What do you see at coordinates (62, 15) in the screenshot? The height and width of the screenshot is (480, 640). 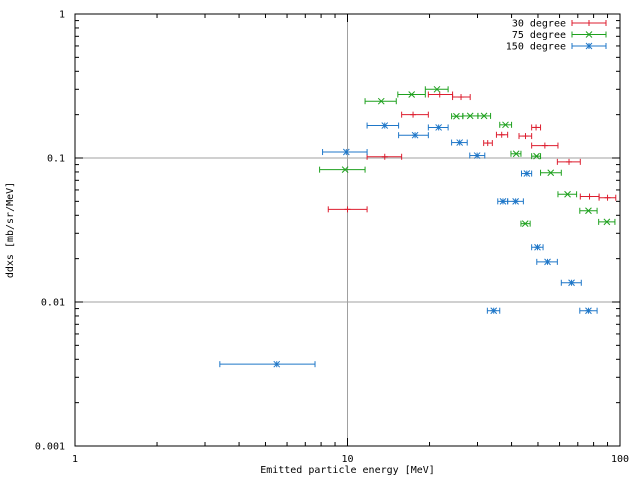 I see `y-tick-label: 1` at bounding box center [62, 15].